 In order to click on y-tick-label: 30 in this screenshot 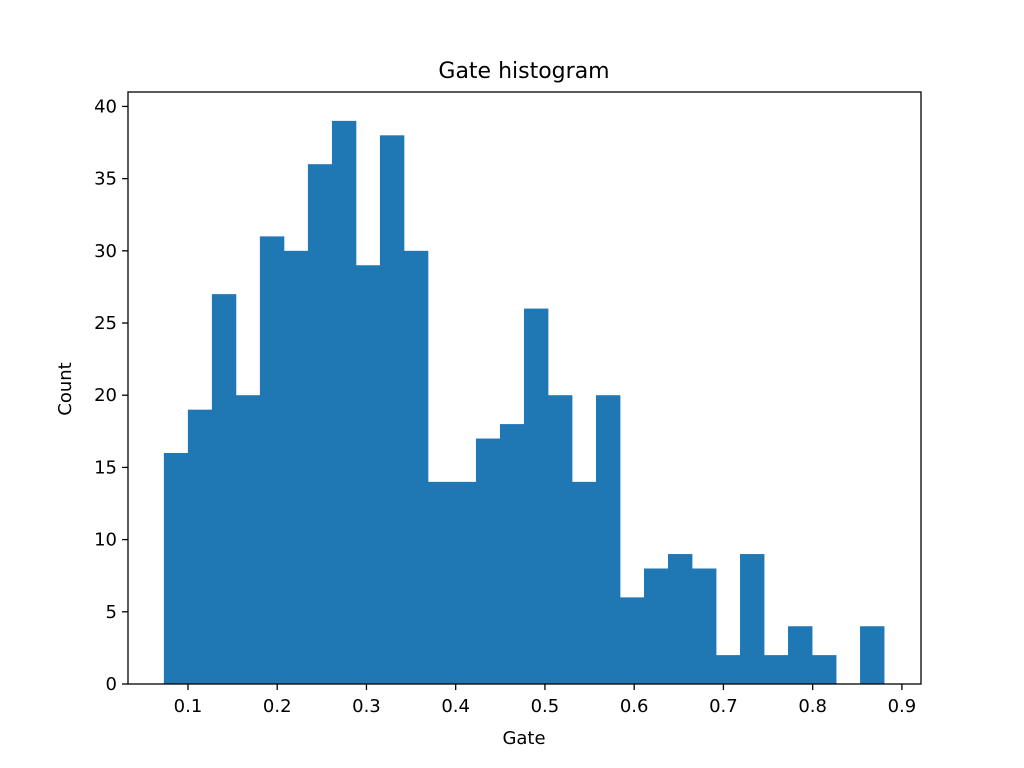, I will do `click(105, 251)`.